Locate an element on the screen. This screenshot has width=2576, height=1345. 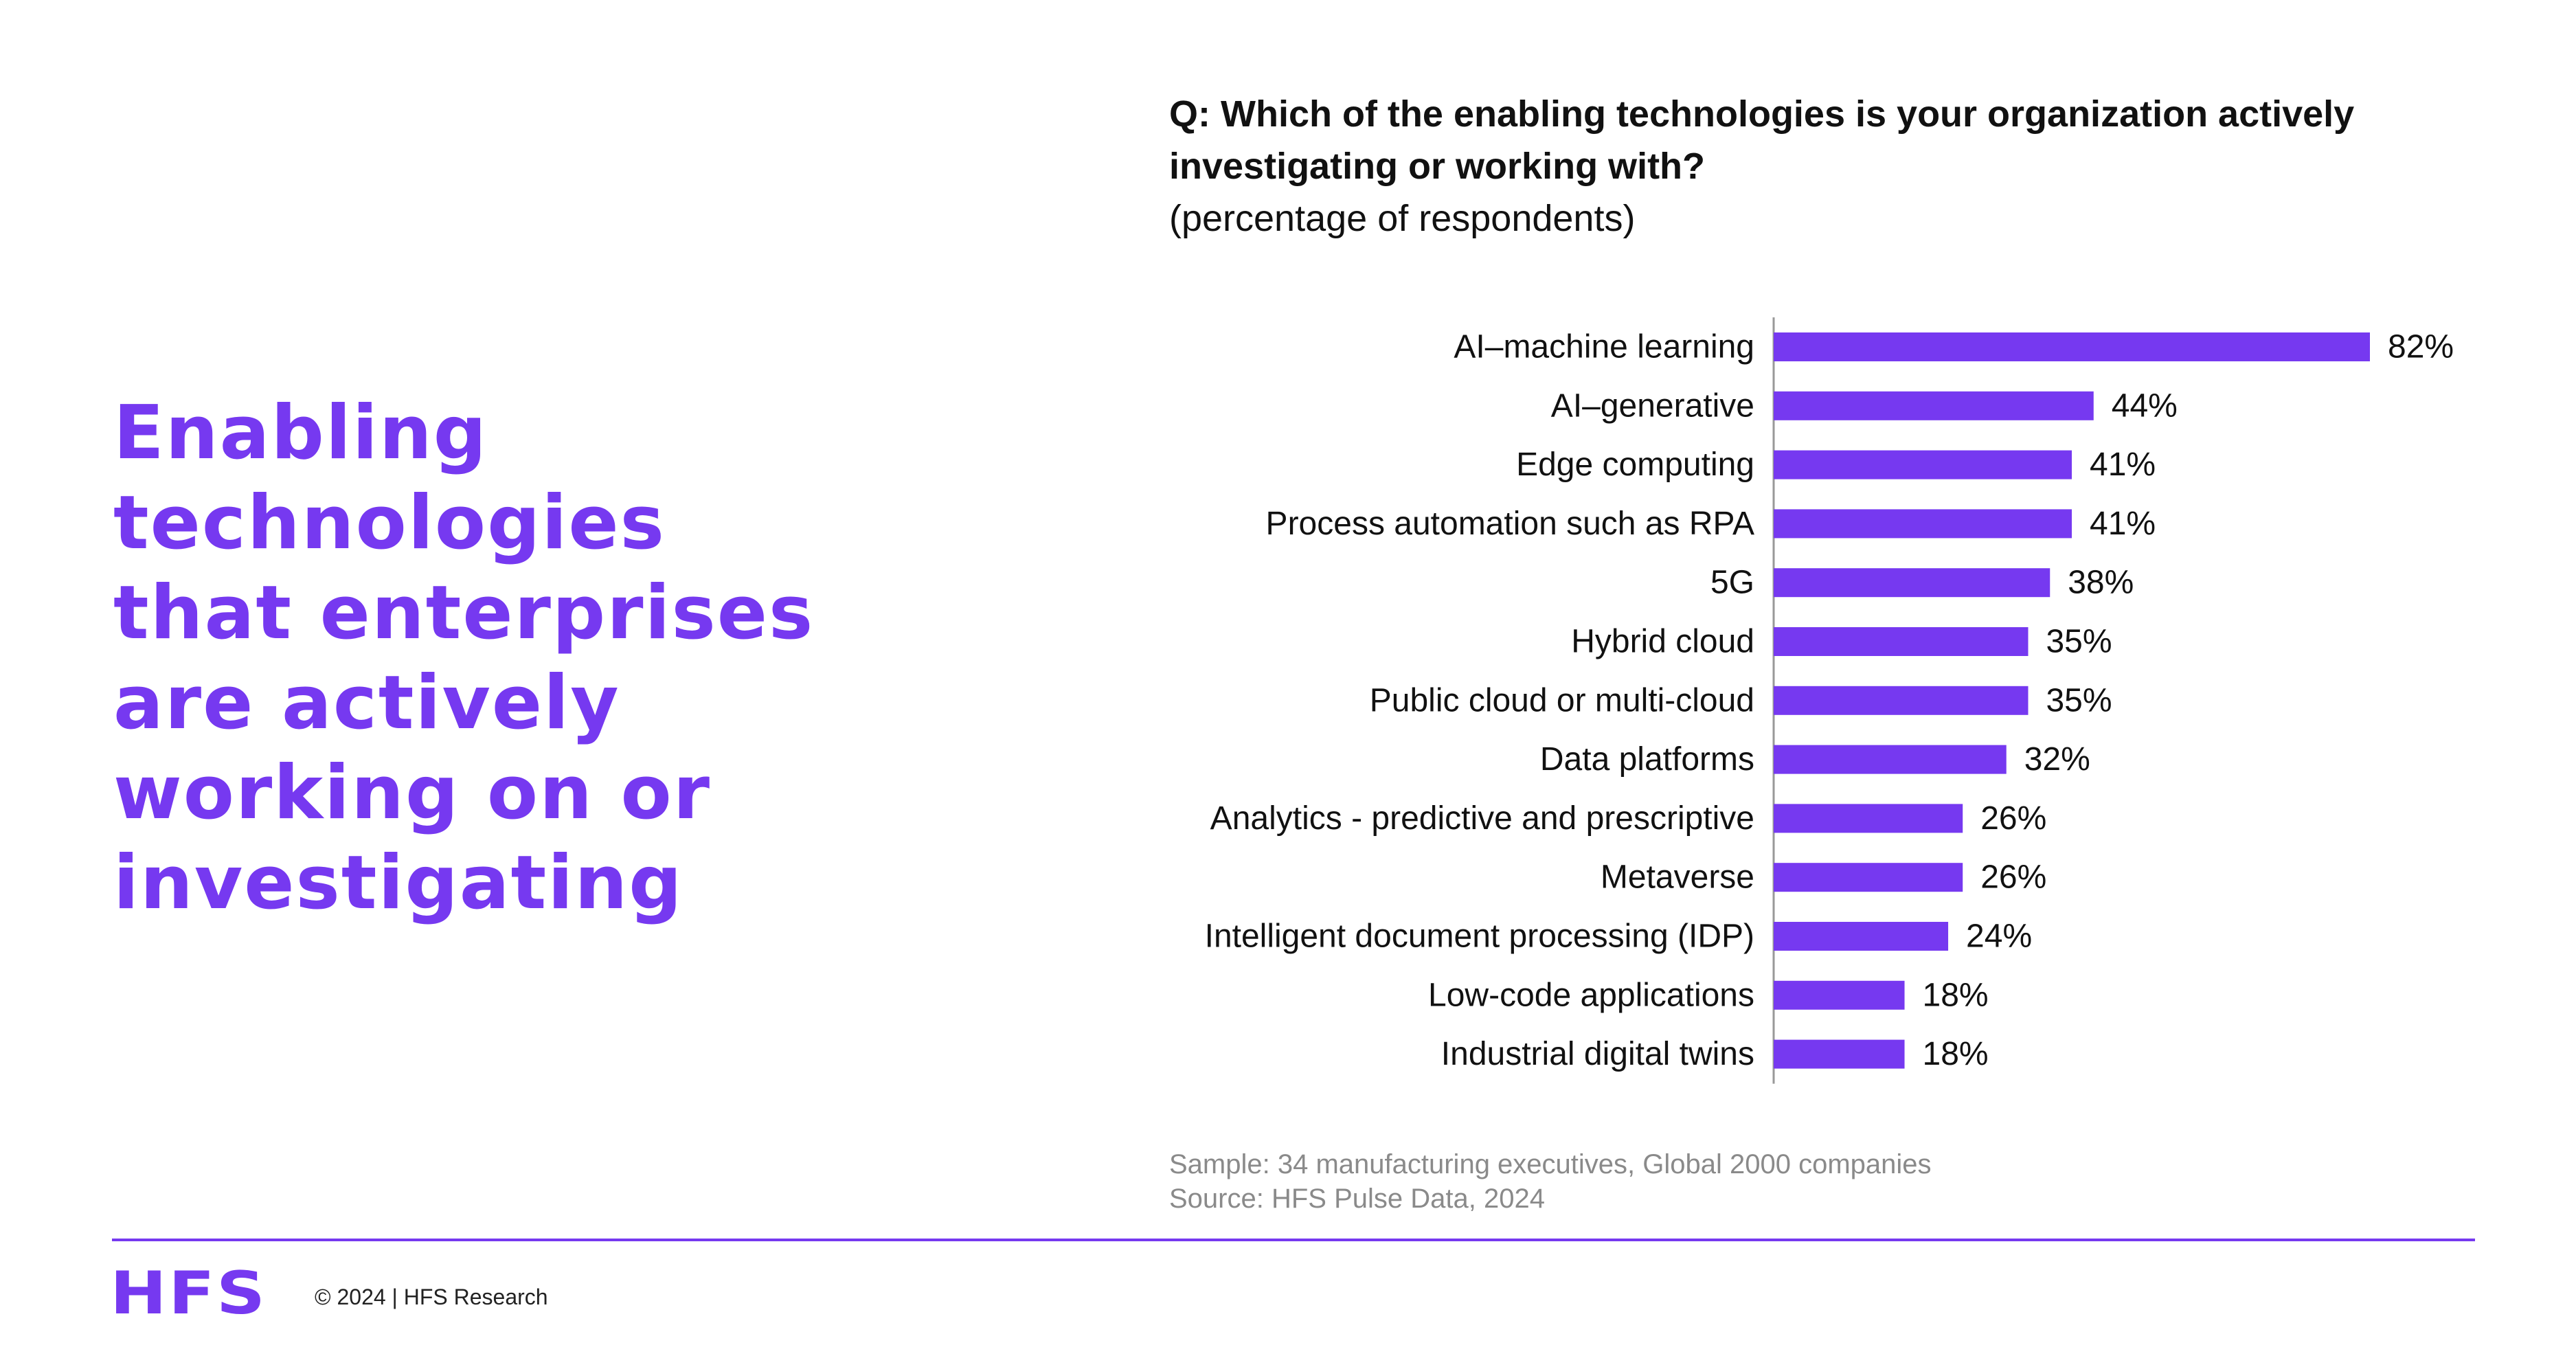
headline-line: are actively is located at coordinates (366, 703).